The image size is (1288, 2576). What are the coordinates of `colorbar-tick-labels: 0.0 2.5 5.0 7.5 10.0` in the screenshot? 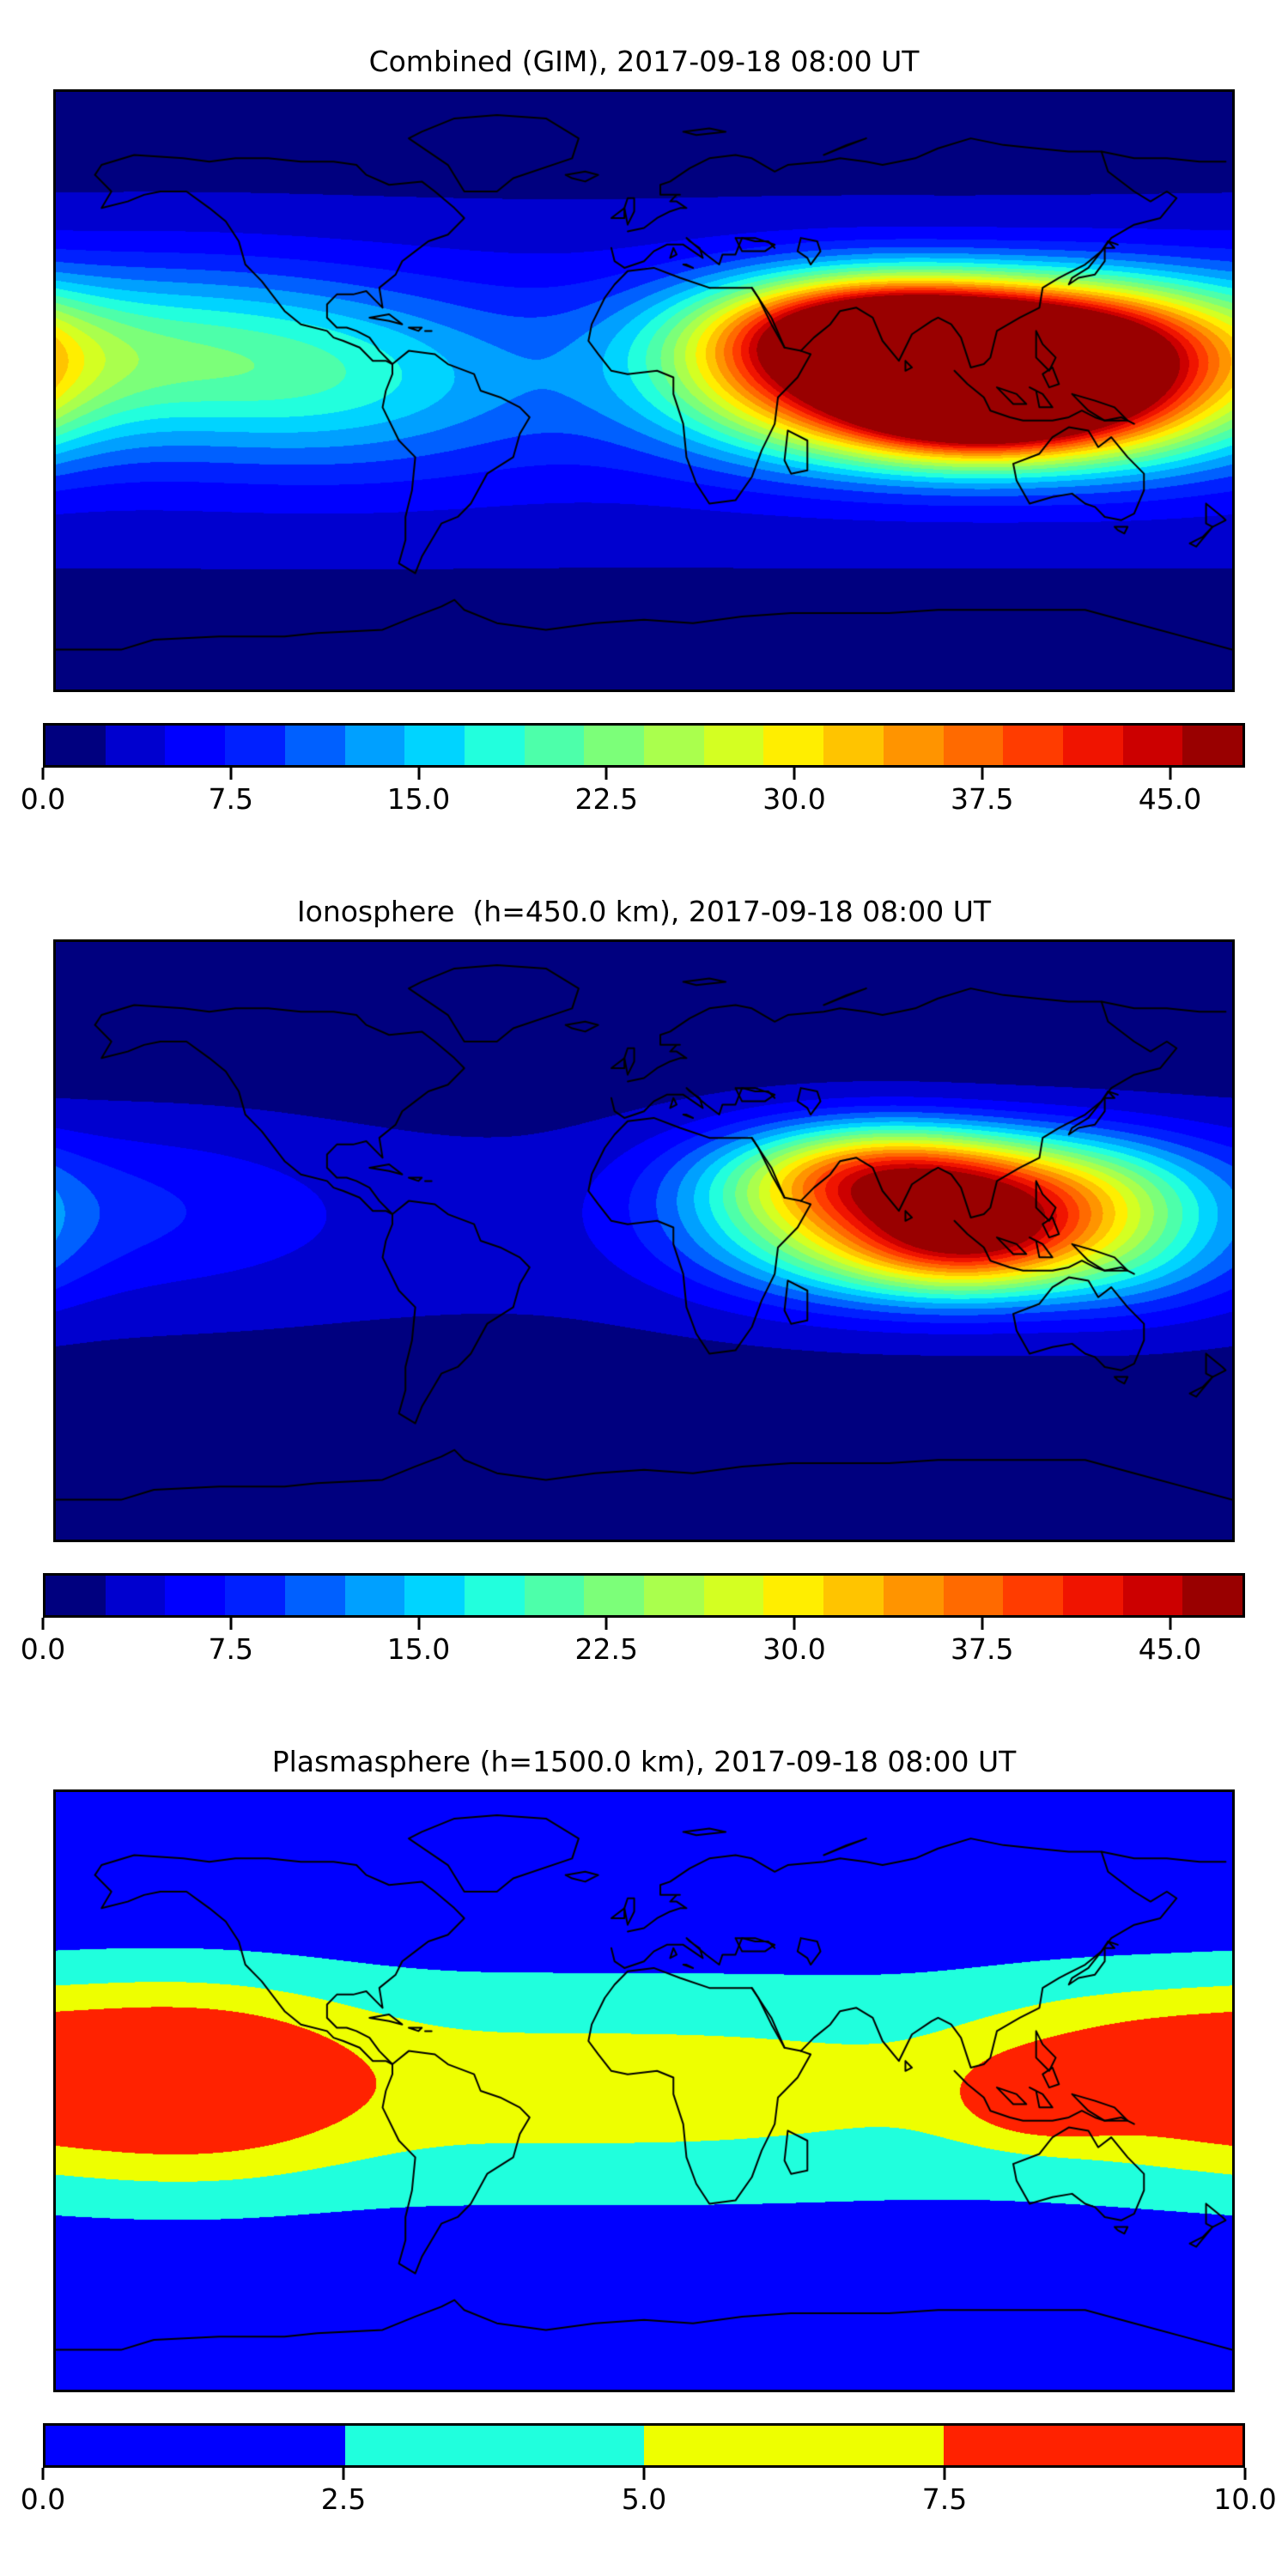 It's located at (649, 2500).